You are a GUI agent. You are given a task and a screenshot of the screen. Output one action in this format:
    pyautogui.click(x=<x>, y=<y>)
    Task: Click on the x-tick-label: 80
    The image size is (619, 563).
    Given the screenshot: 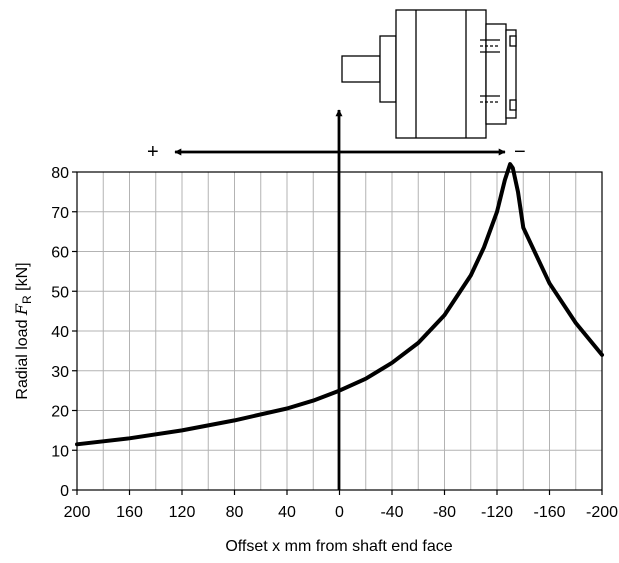 What is the action you would take?
    pyautogui.click(x=235, y=512)
    